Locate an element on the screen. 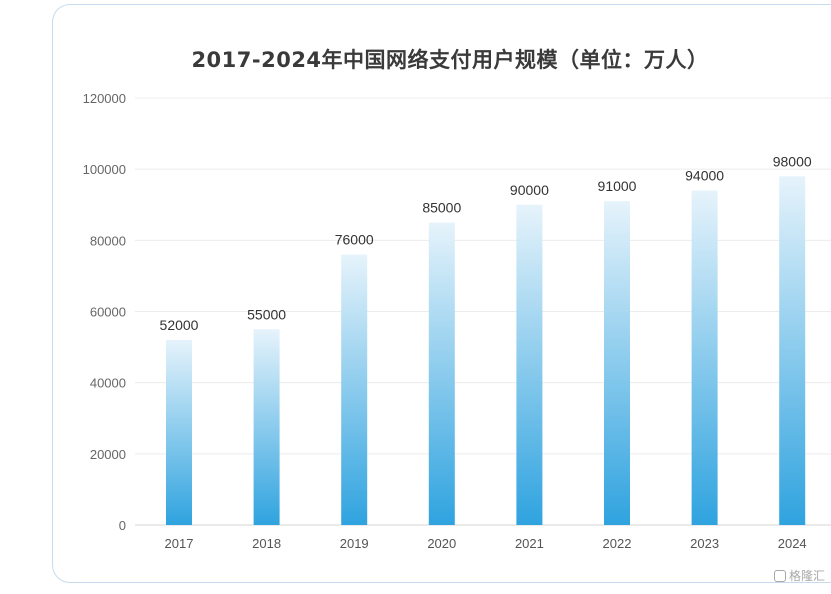 This screenshot has height=594, width=831. x-tick-label: 2023 is located at coordinates (704, 543).